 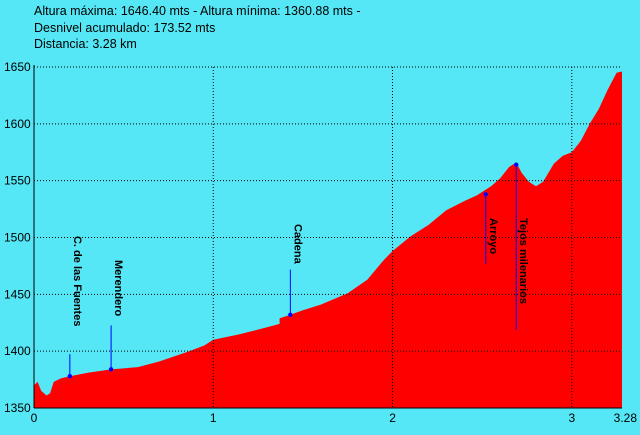 I want to click on x-tick-label: 0, so click(x=34, y=418).